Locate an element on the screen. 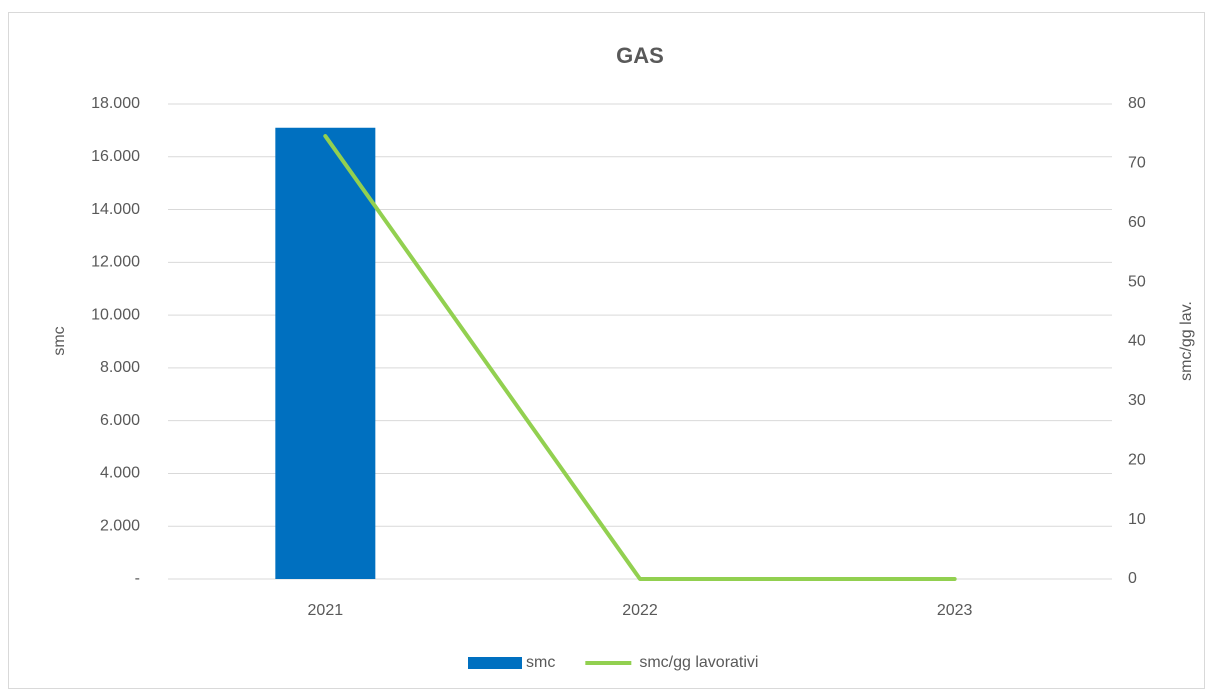 Image resolution: width=1212 pixels, height=691 pixels. y2-tick-label: 20 is located at coordinates (1137, 459).